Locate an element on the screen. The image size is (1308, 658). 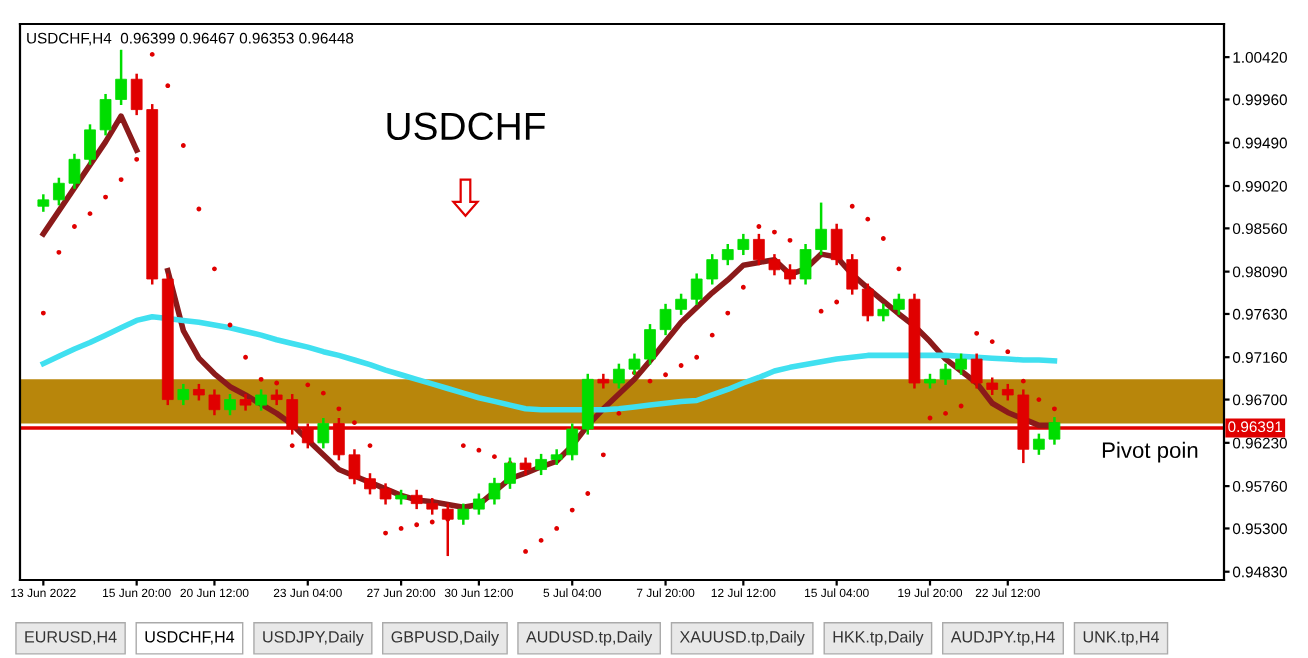
text: XAUUSD.tp,Daily is located at coordinates (742, 638).